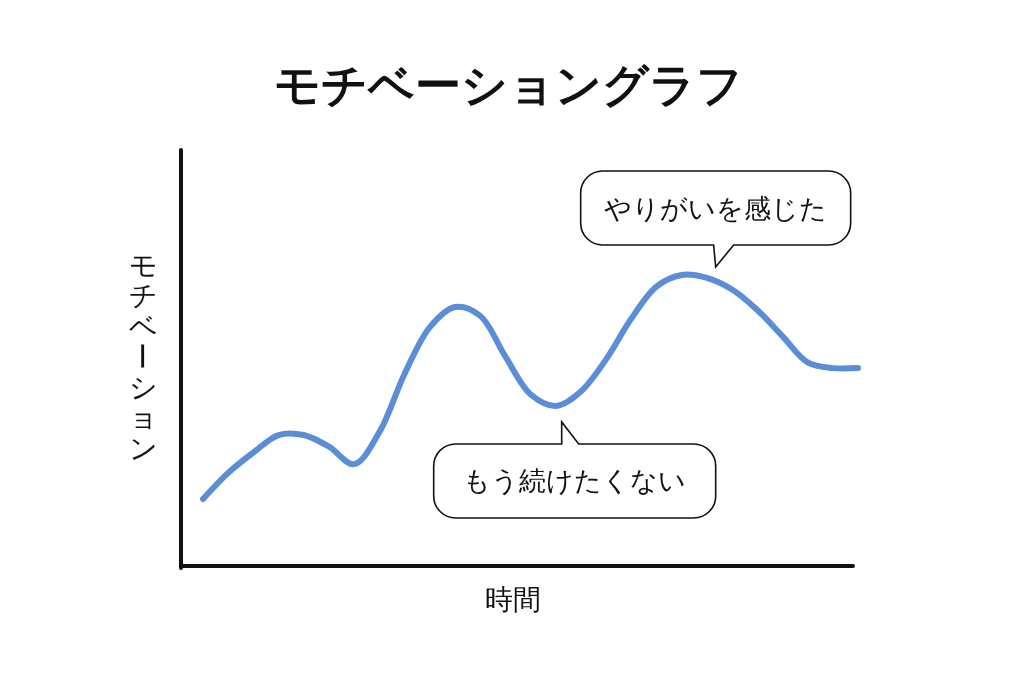 The width and height of the screenshot is (1024, 683). What do you see at coordinates (716, 208) in the screenshot?
I see `annotation: やりがいを感じた` at bounding box center [716, 208].